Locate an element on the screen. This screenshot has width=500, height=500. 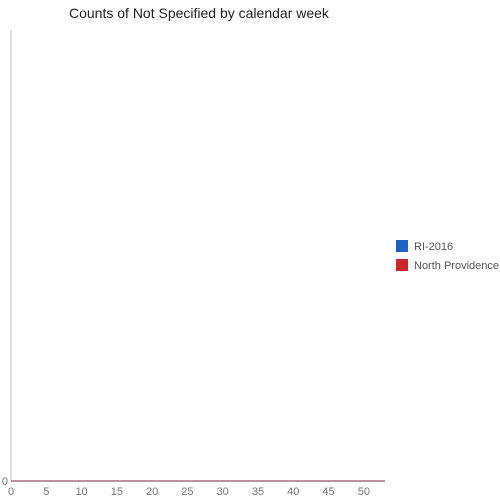
x-tick-label: 15 is located at coordinates (117, 492).